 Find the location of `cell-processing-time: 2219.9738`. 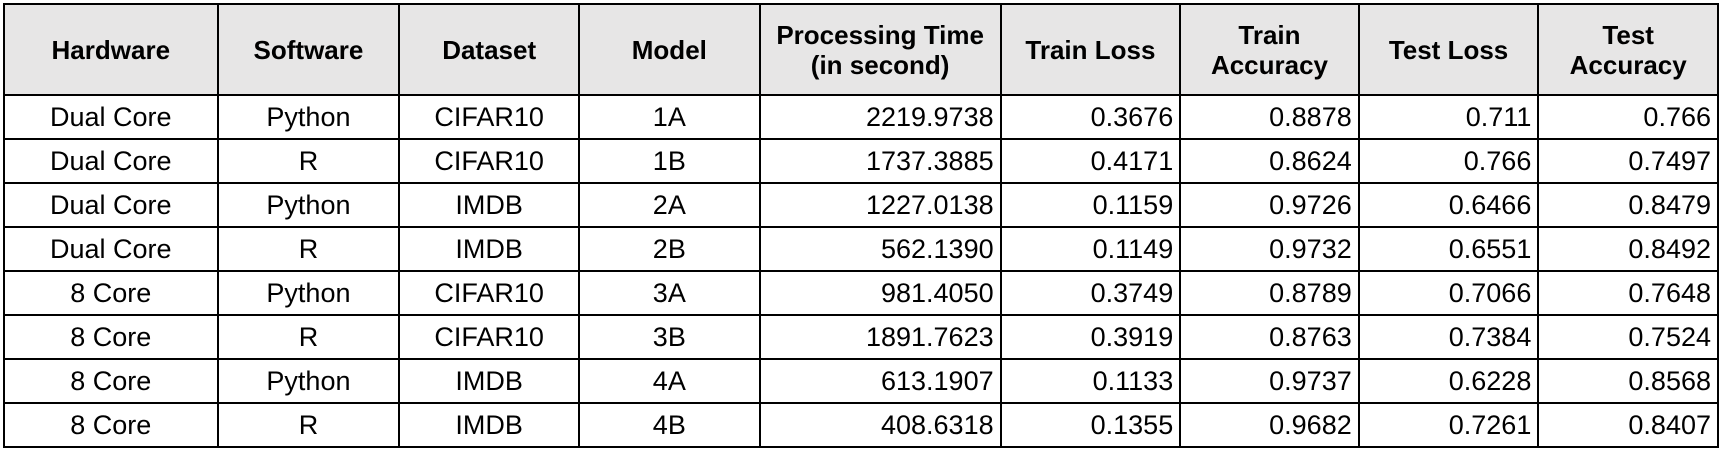

cell-processing-time: 2219.9738 is located at coordinates (880, 117).